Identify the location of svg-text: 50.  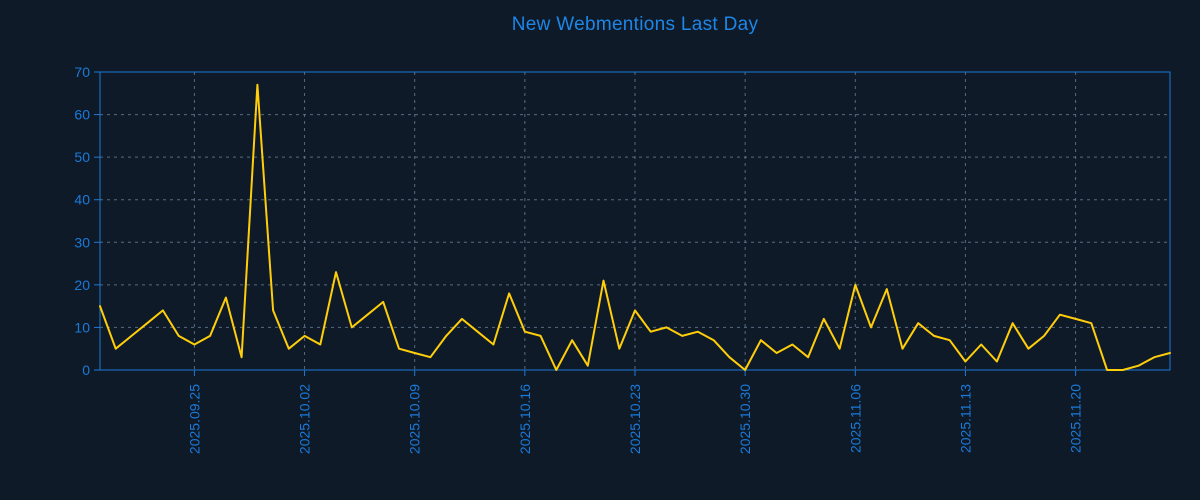
(82, 157).